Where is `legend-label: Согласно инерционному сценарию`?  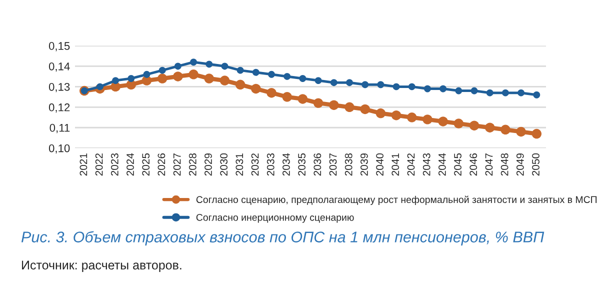 legend-label: Согласно инерционному сценарию is located at coordinates (275, 218).